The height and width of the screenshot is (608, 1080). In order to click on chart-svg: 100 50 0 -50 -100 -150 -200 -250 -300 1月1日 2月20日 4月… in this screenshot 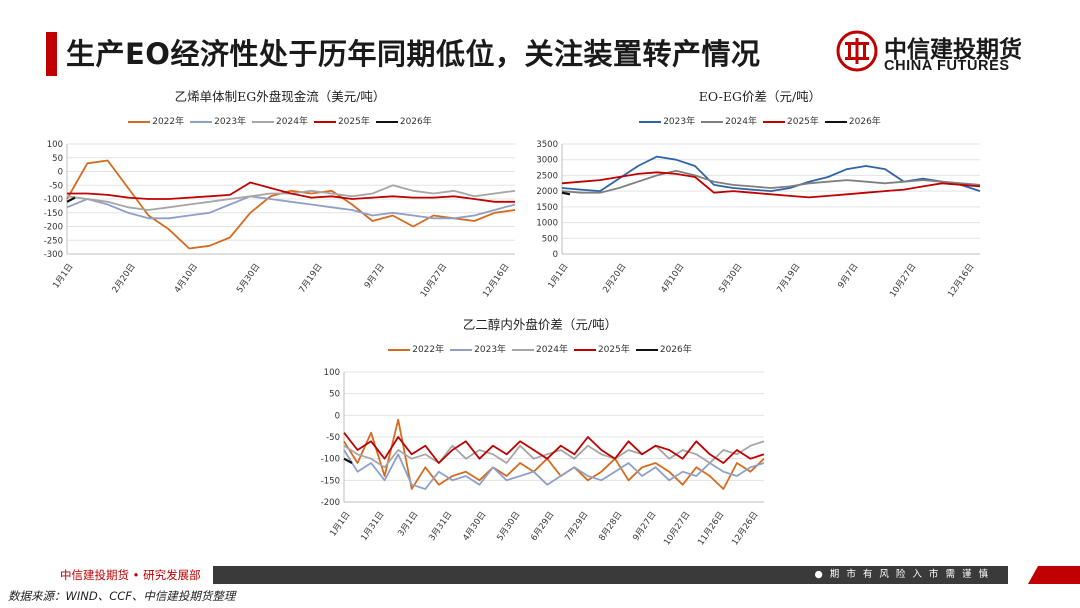, I will do `click(280, 219)`.